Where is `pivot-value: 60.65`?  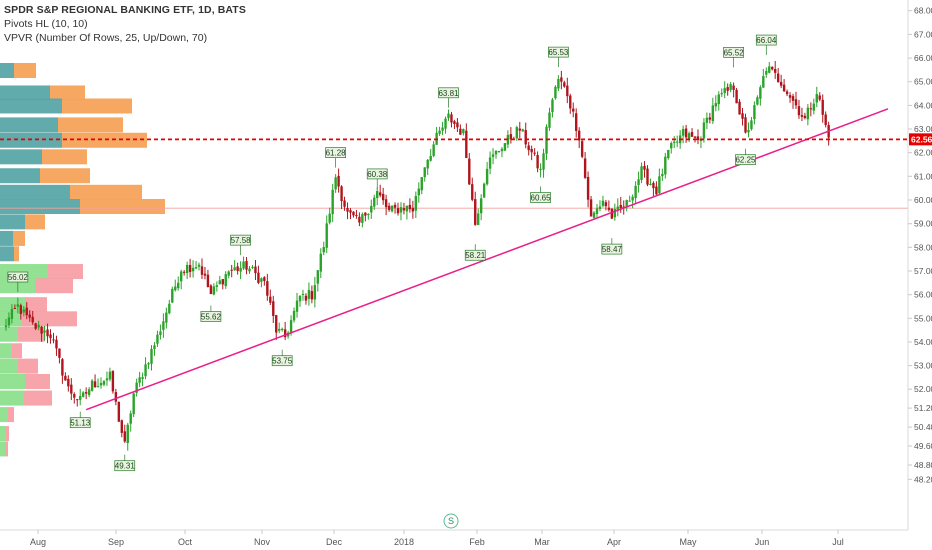
pivot-value: 60.65 is located at coordinates (541, 198).